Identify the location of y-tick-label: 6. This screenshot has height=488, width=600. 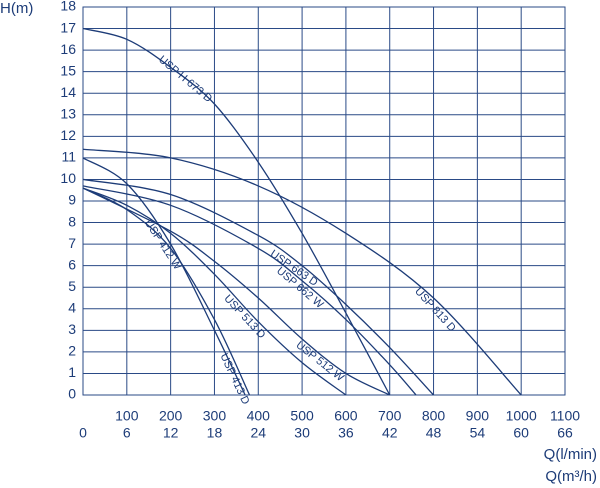
(72, 264).